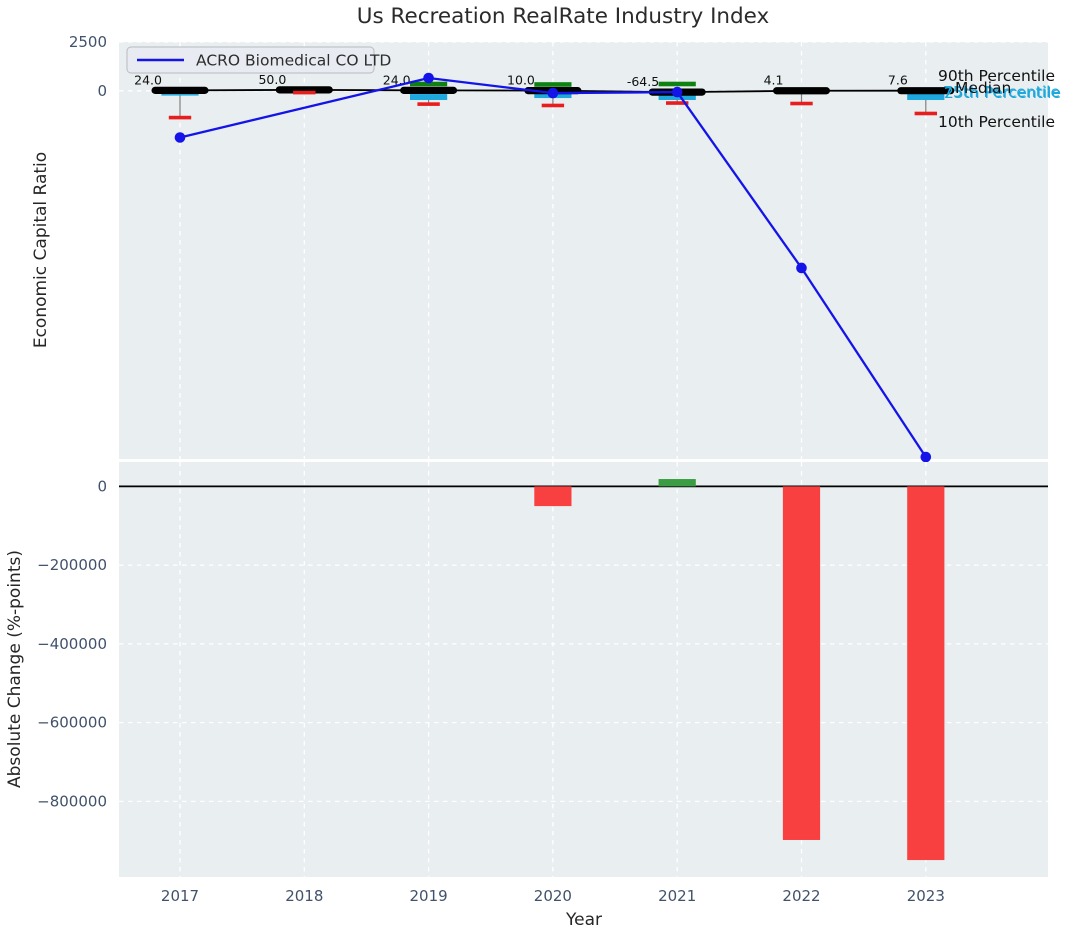  What do you see at coordinates (983, 88) in the screenshot?
I see `annotation-median: Median` at bounding box center [983, 88].